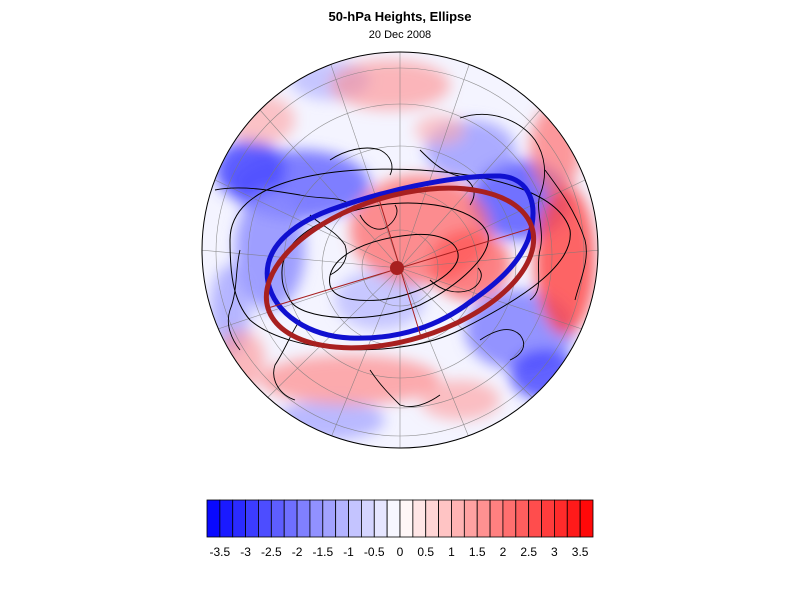 The height and width of the screenshot is (600, 800). What do you see at coordinates (220, 552) in the screenshot?
I see `colorbar-tick-label: -3.5` at bounding box center [220, 552].